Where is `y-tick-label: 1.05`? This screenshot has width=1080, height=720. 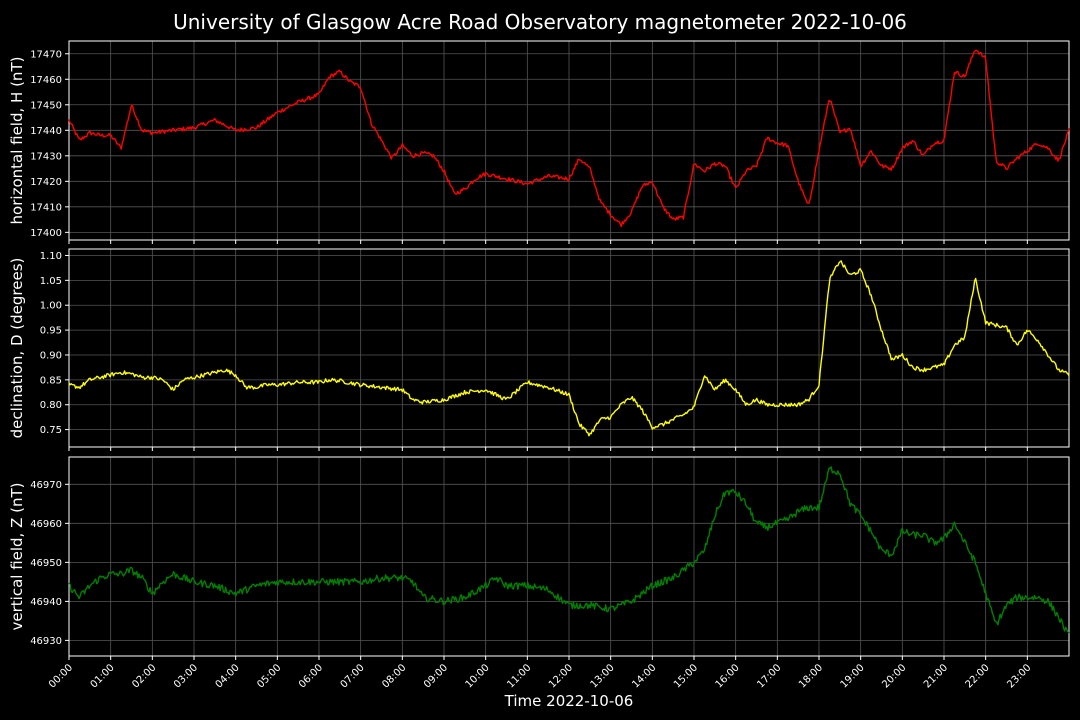
y-tick-label: 1.05 is located at coordinates (51, 281).